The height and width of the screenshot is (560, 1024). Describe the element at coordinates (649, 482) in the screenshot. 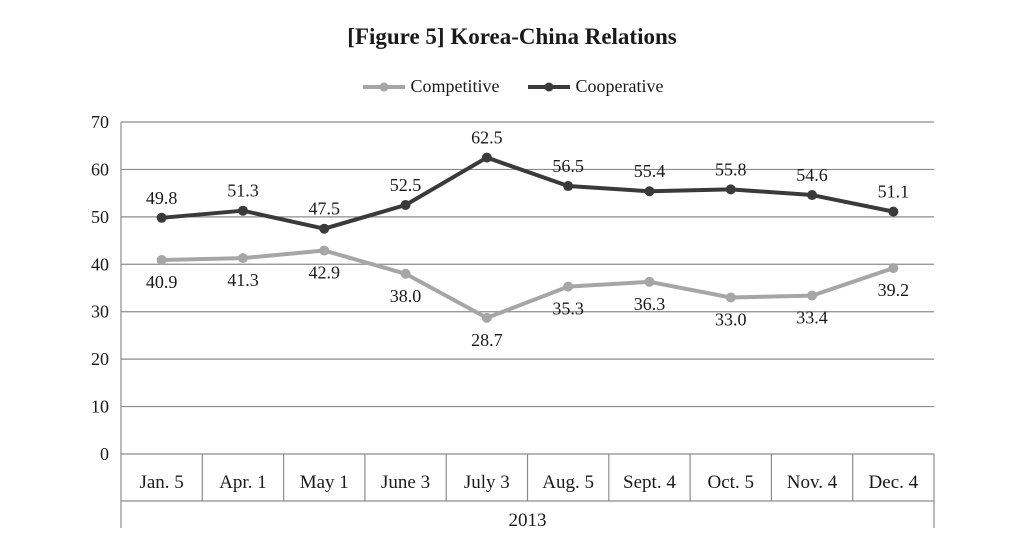

I see `x-tick-label: Sept. 4` at that location.